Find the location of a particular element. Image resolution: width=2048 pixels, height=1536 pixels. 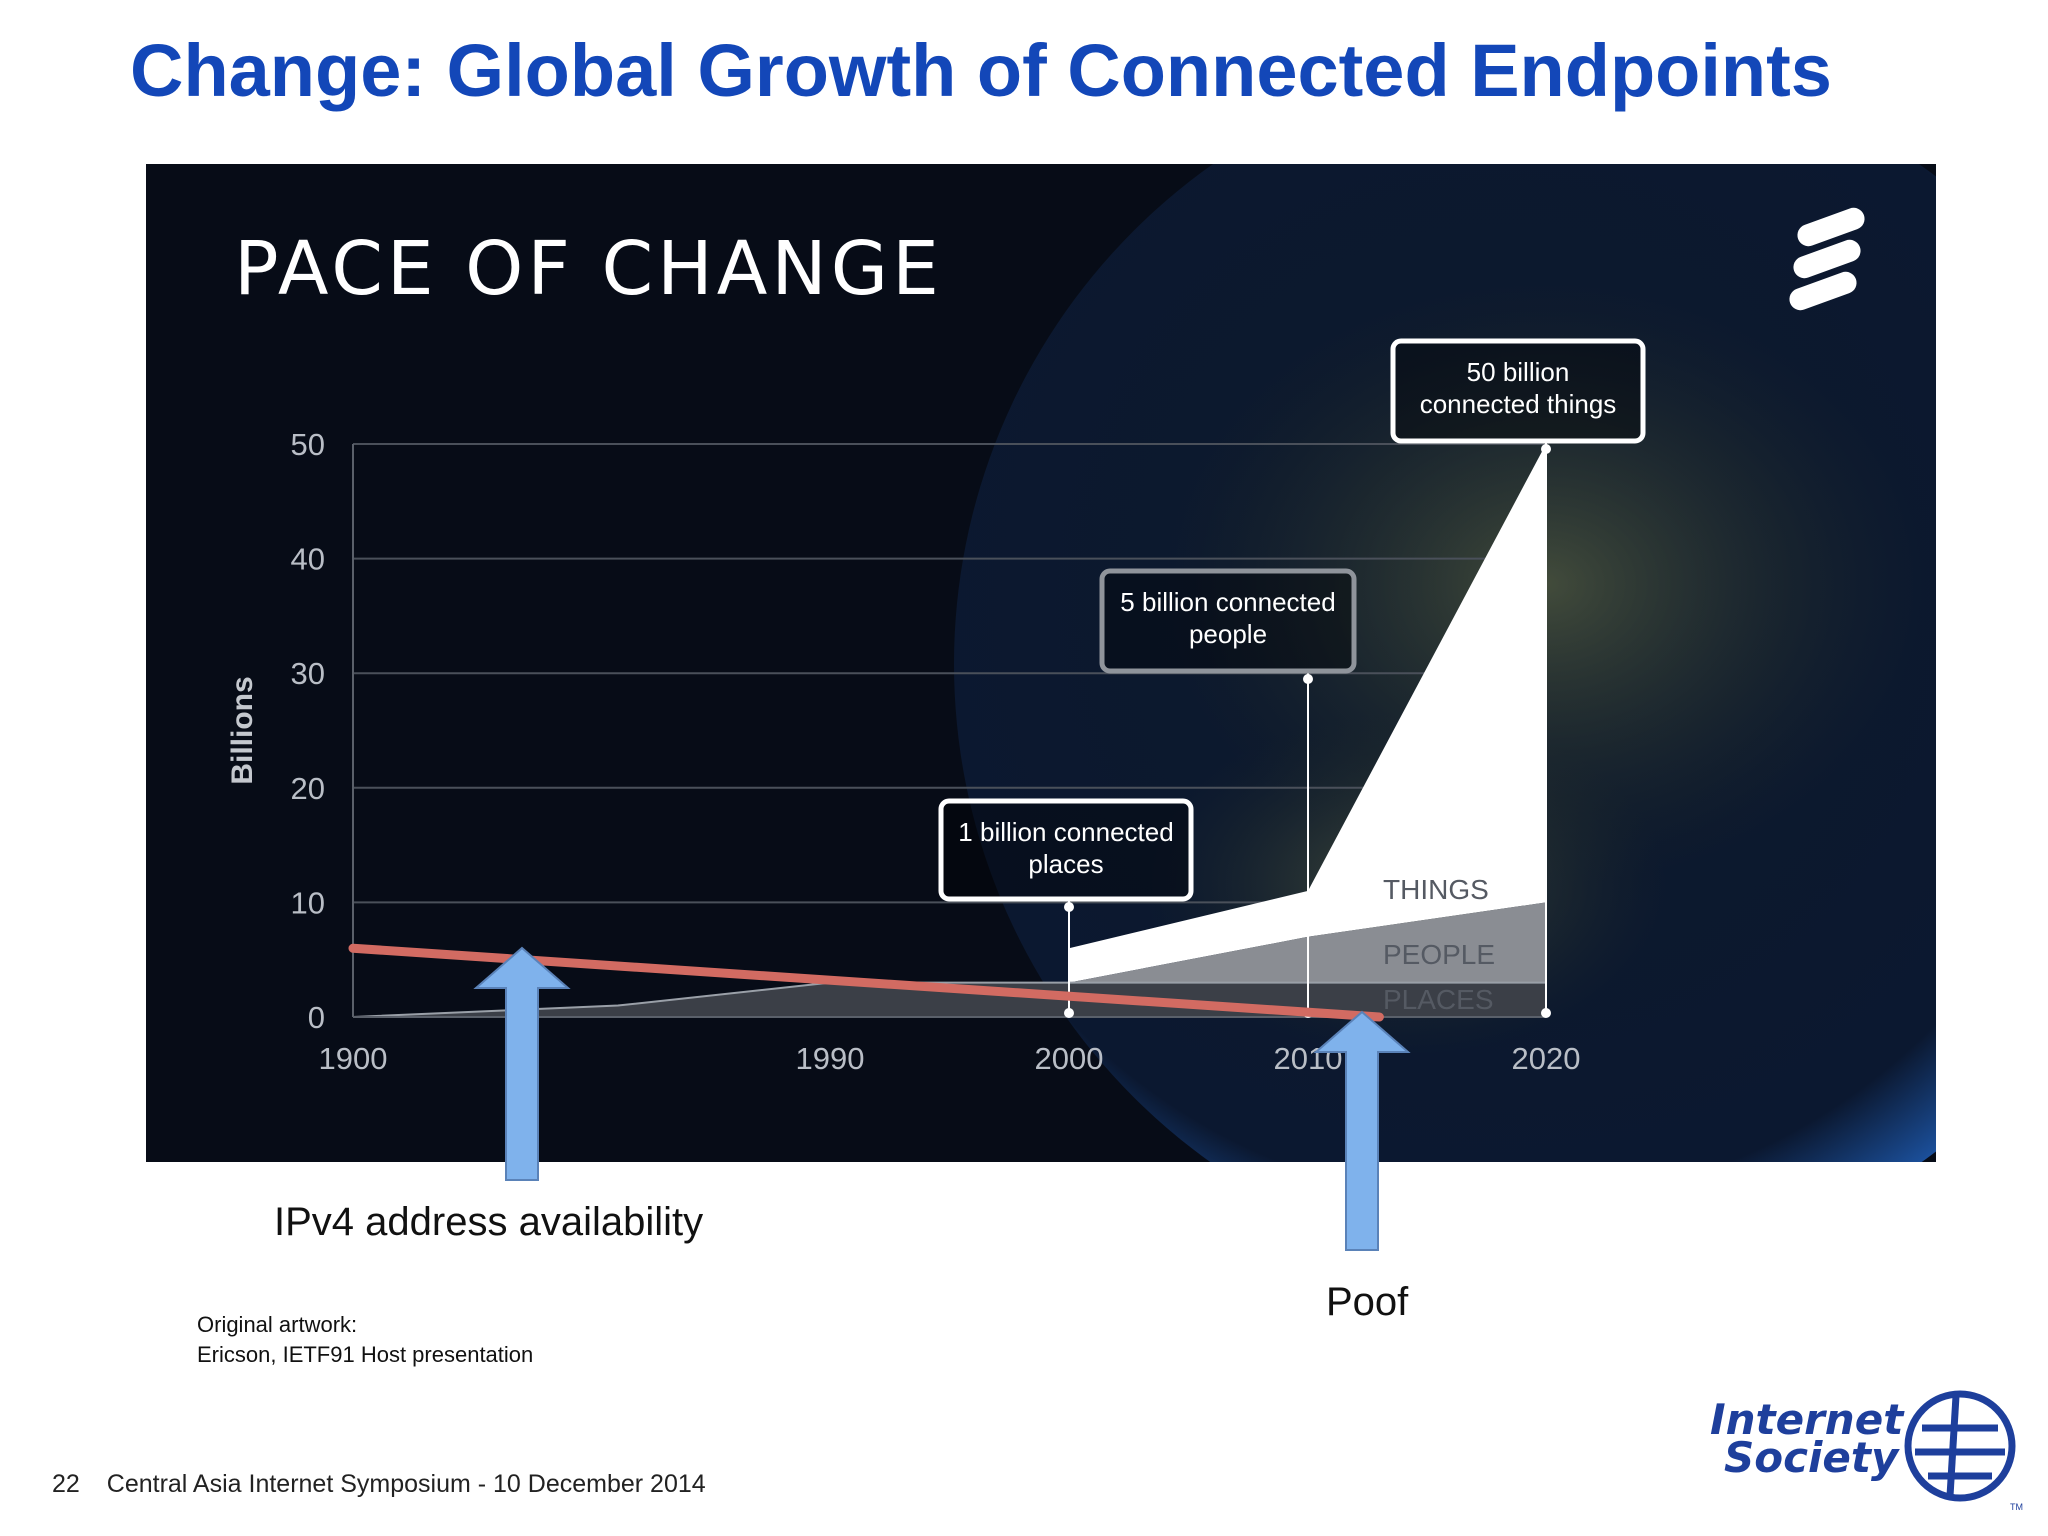

poof-label: Poof is located at coordinates (1367, 1302).